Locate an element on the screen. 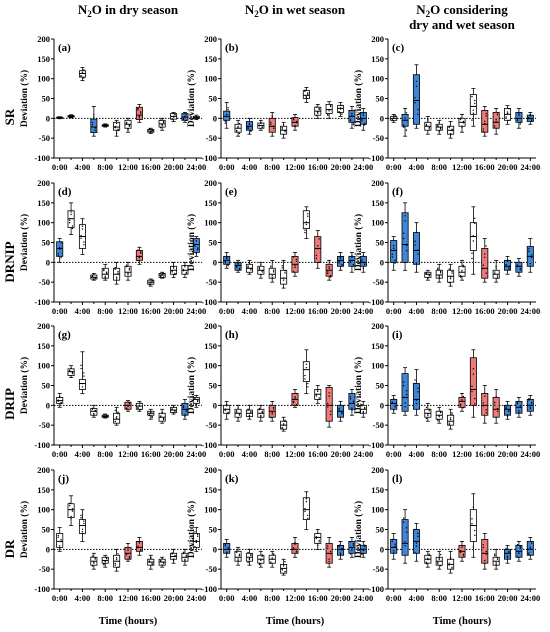 The width and height of the screenshot is (550, 632). x-tick-label: 0:00 is located at coordinates (394, 167).